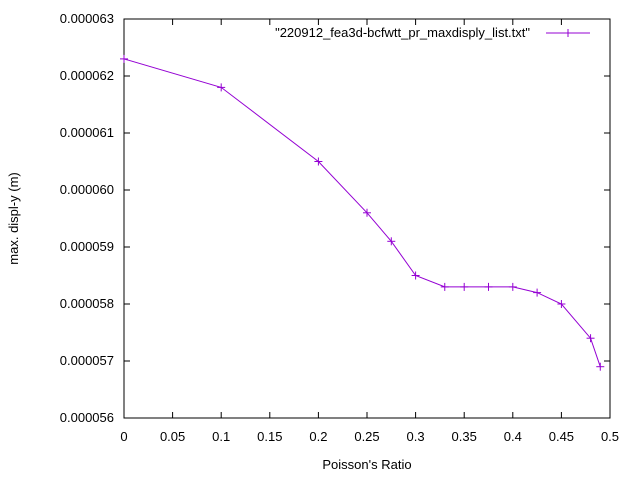  What do you see at coordinates (87, 132) in the screenshot?
I see `y-tick-label: 0.000061` at bounding box center [87, 132].